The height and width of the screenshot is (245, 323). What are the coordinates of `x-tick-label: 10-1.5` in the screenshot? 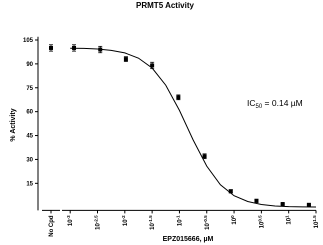 It's located at (152, 222).